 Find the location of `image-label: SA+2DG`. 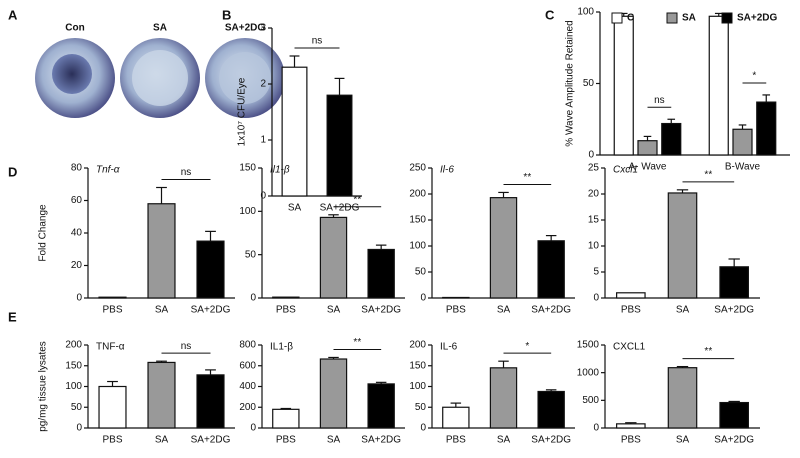

image-label: SA+2DG is located at coordinates (245, 28).